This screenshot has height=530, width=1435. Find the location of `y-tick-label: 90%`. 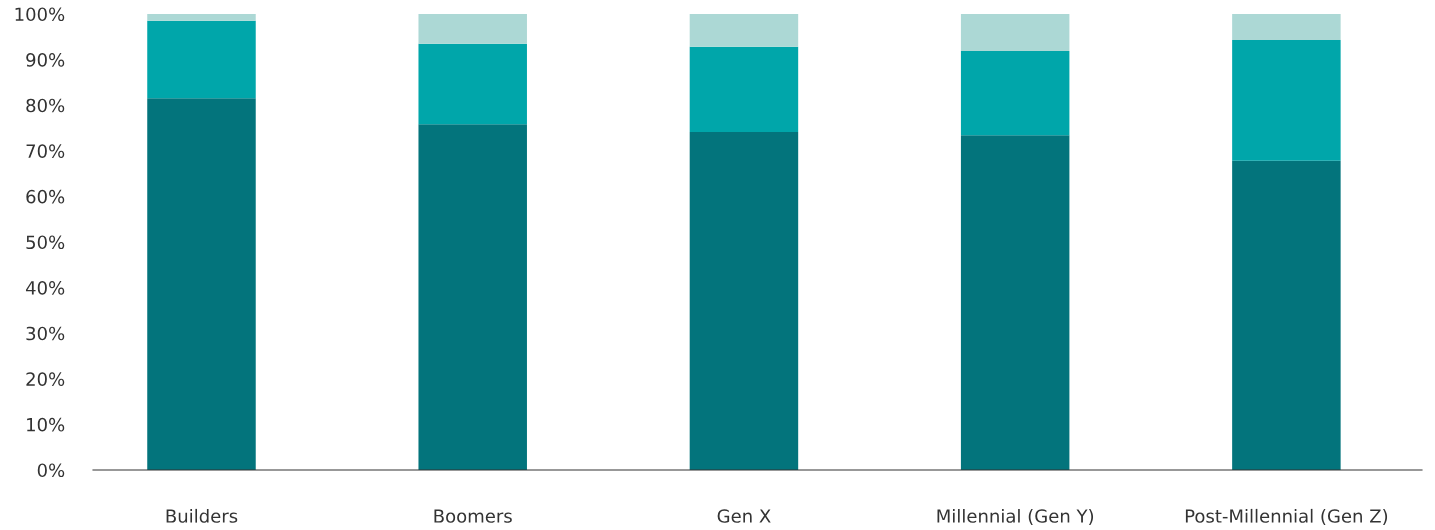

y-tick-label: 90% is located at coordinates (45, 60).